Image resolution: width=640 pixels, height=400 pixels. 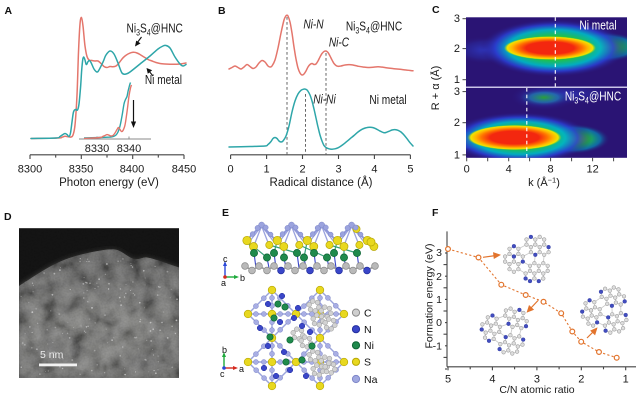 I want to click on svg-text: N, so click(x=368, y=330).